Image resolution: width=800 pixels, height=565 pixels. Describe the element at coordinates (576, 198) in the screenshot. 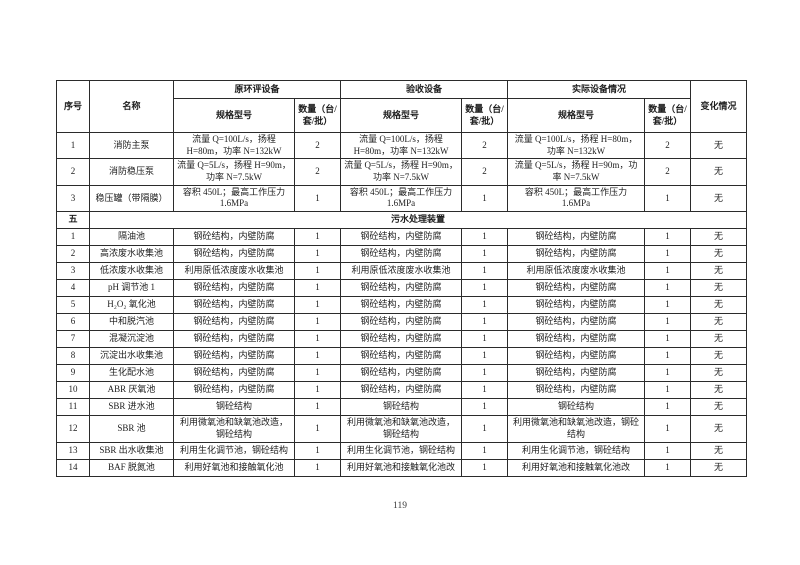

I see `actual-spec: 容积 450L；最高工作压力 1.6MPa` at that location.